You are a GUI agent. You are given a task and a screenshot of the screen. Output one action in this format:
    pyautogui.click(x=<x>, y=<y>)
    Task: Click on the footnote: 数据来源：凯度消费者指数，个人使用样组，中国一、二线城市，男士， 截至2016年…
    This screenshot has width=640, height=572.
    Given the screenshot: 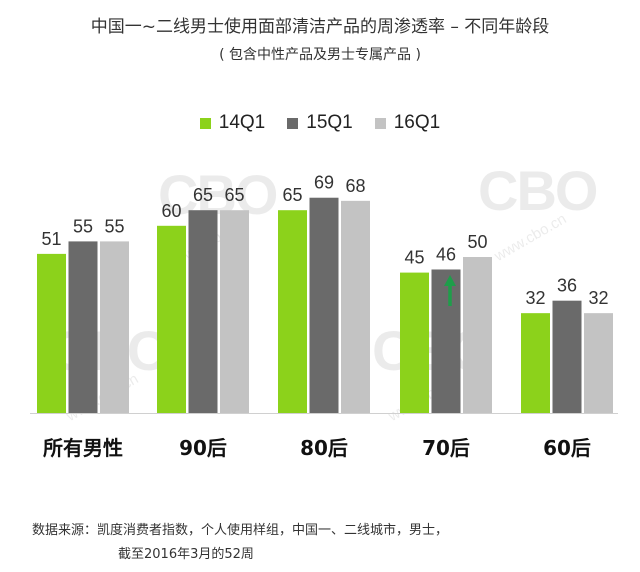 What is the action you would take?
    pyautogui.click(x=240, y=543)
    